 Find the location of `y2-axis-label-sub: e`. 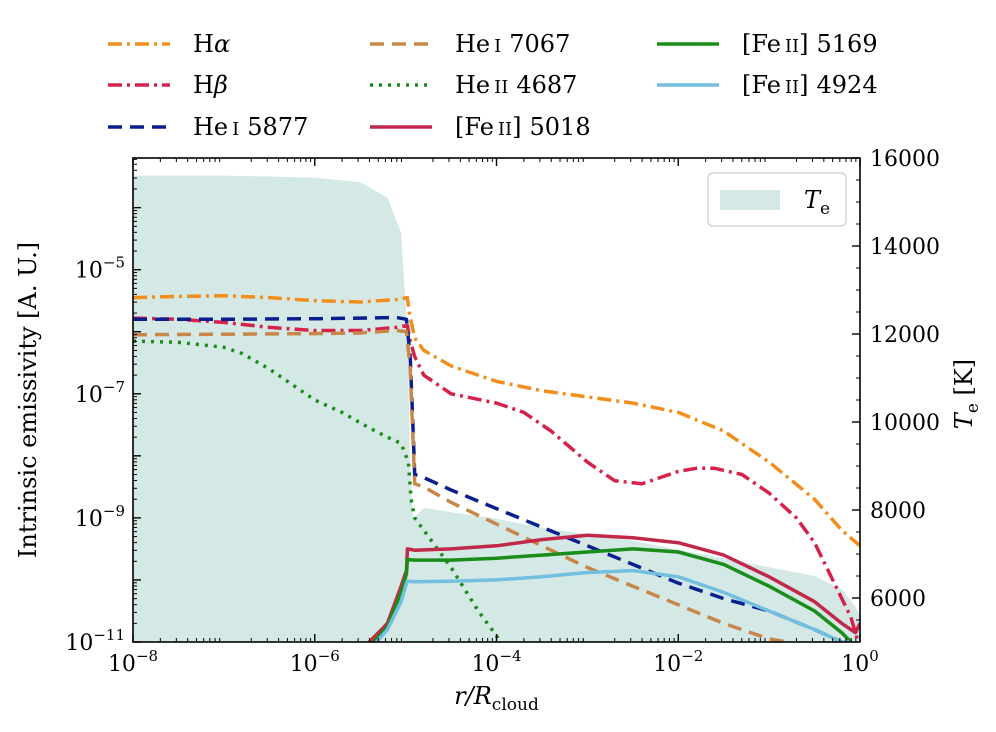

y2-axis-label-sub: e is located at coordinates (973, 408).